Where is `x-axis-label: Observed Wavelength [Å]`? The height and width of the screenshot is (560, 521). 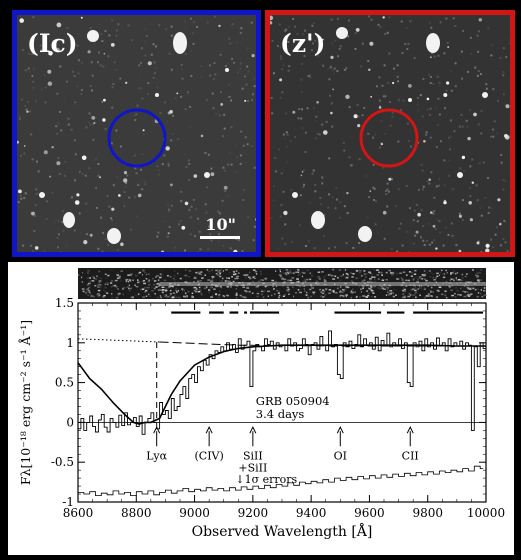 x-axis-label: Observed Wavelength [Å] is located at coordinates (282, 531).